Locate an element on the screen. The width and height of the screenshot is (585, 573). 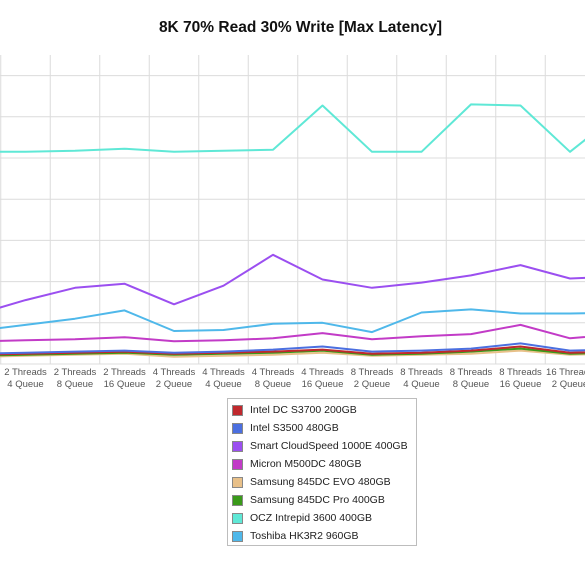
x-tick-label: 4 Threads 8 Queue is located at coordinates (273, 378).